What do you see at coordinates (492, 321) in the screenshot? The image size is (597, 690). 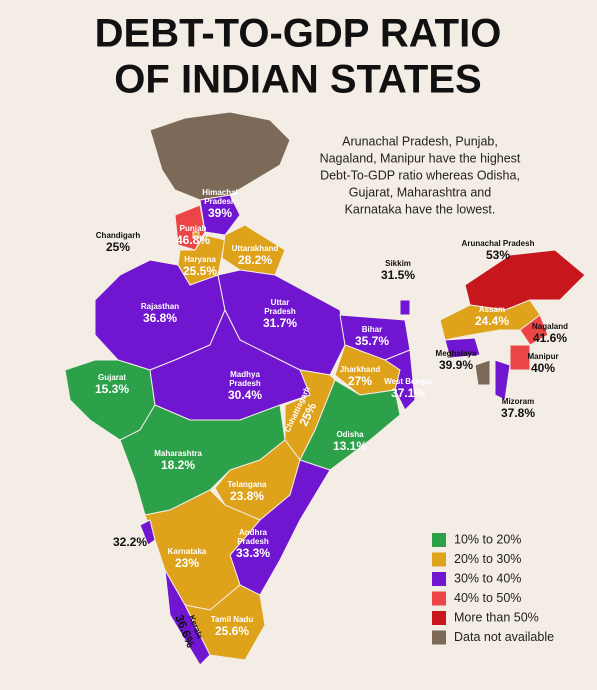 I see `state-value: 24.4%` at bounding box center [492, 321].